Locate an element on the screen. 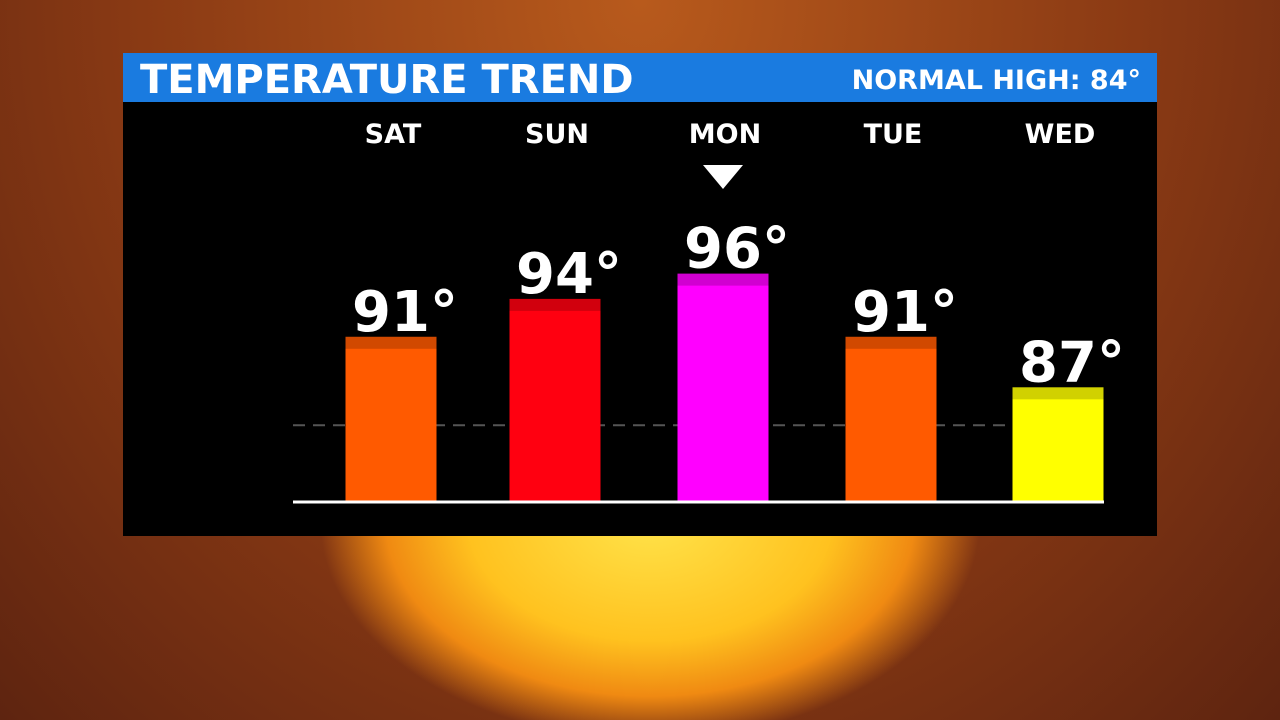 This screenshot has height=720, width=1280. header is located at coordinates (640, 77).